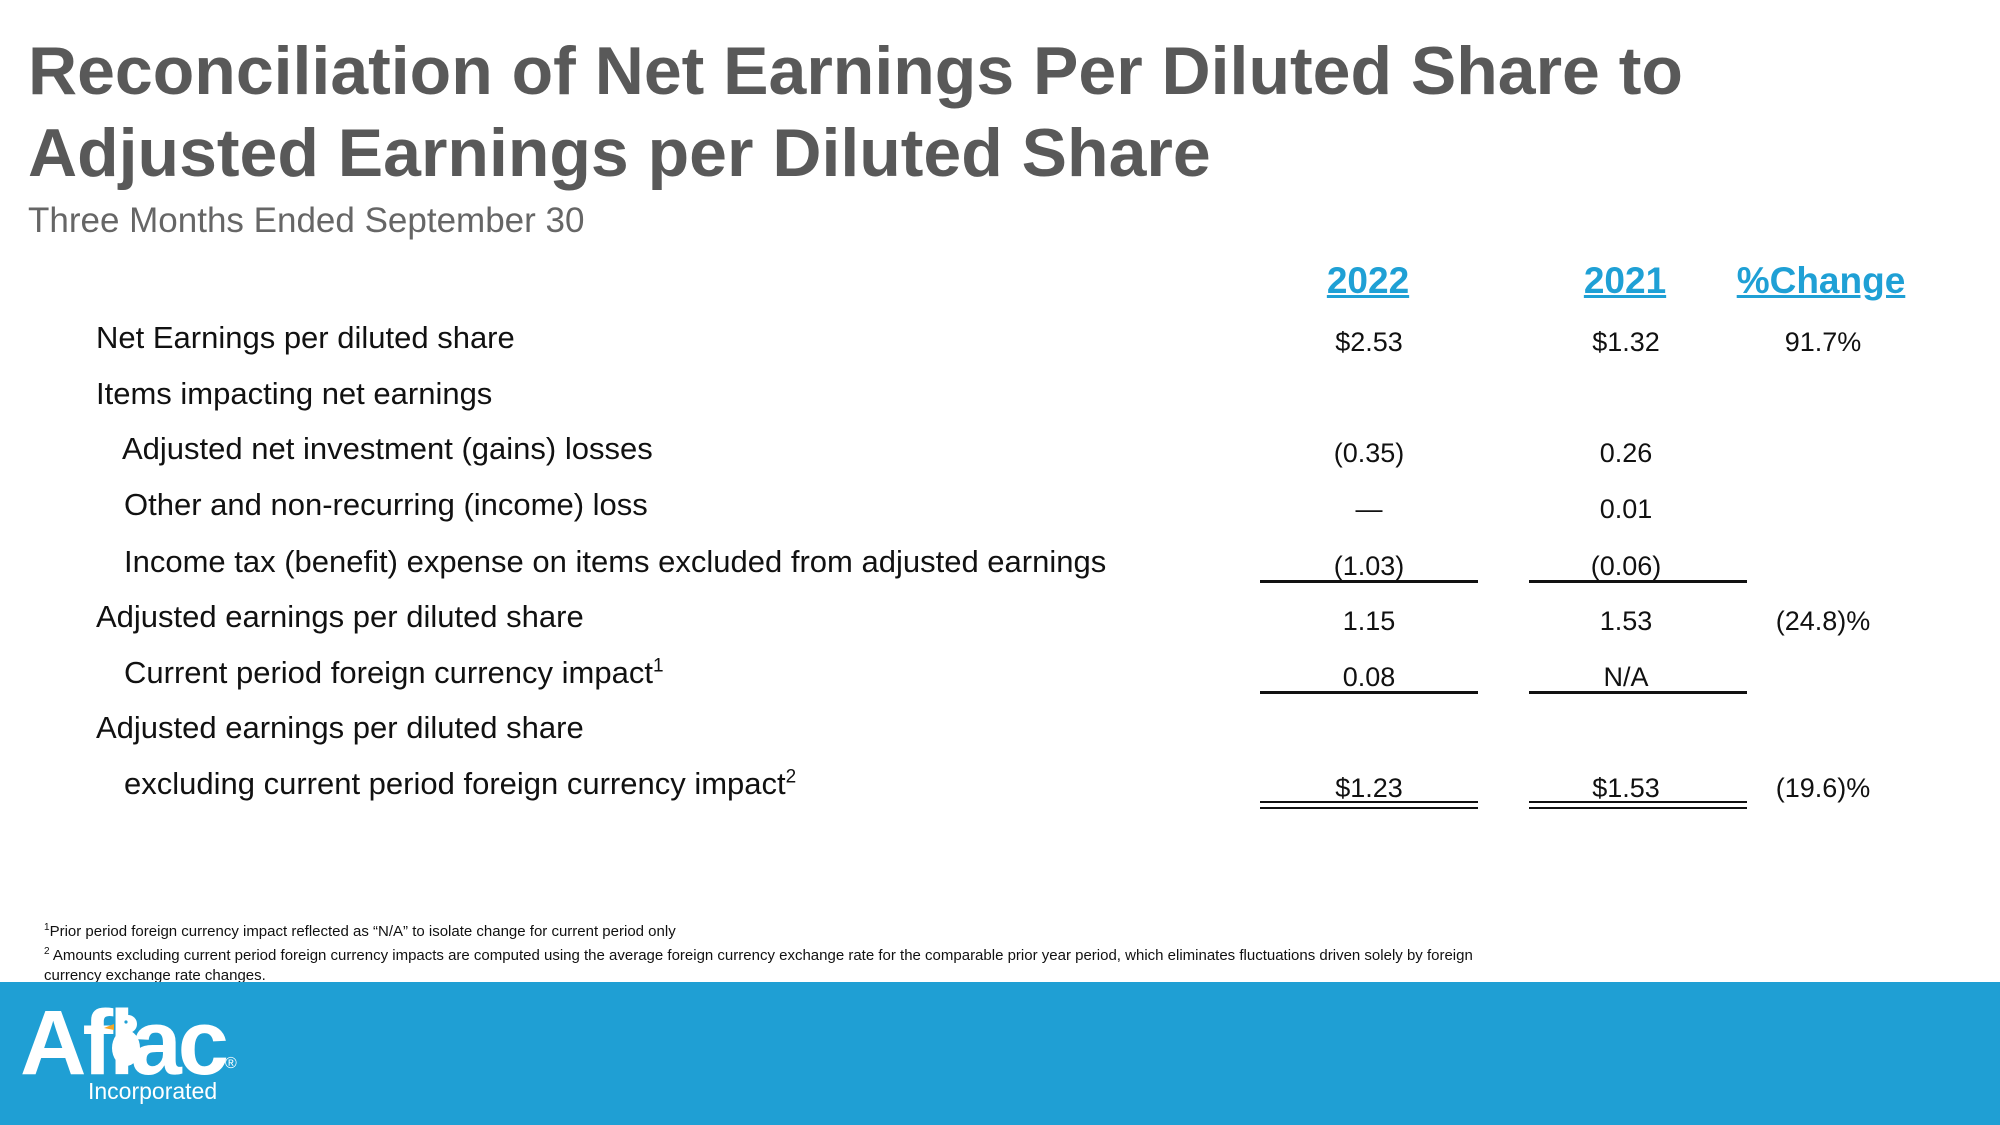 This screenshot has width=2000, height=1125. Describe the element at coordinates (1000, 399) in the screenshot. I see `table-row: Items impacting net earnings` at that location.